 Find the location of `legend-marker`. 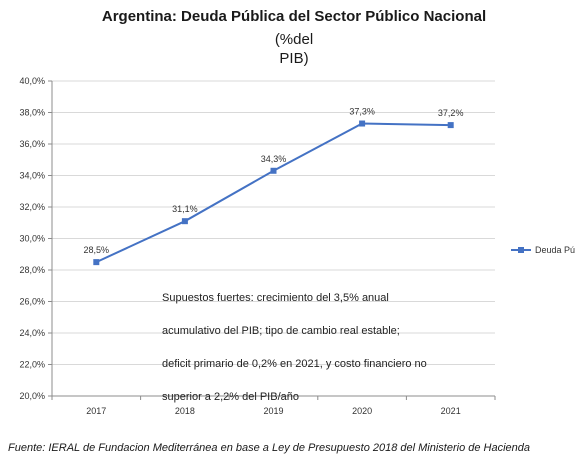

legend-marker is located at coordinates (521, 250).